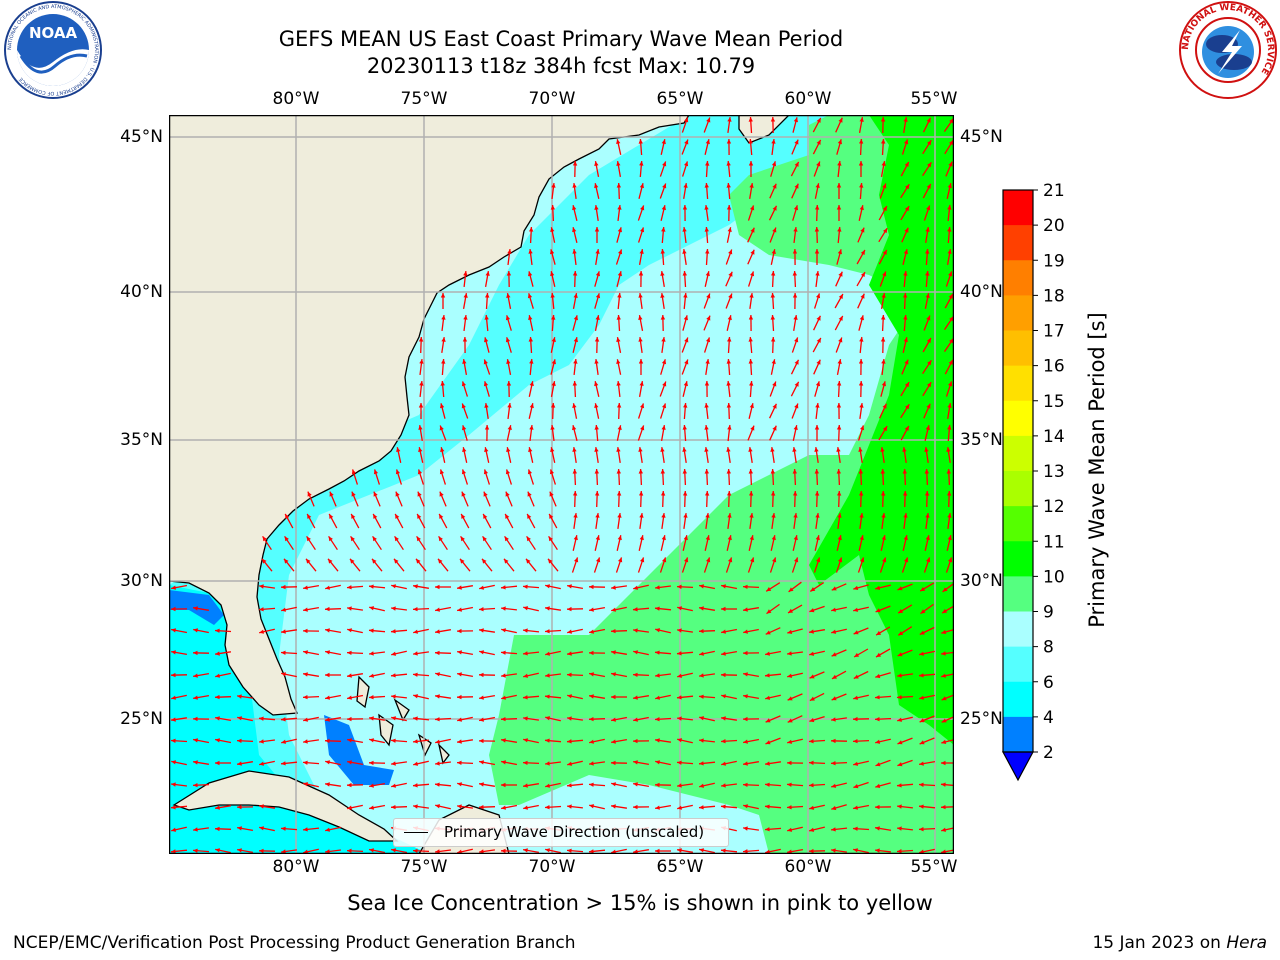  Describe the element at coordinates (1048, 613) in the screenshot. I see `colorbar-tick-label: 9` at that location.